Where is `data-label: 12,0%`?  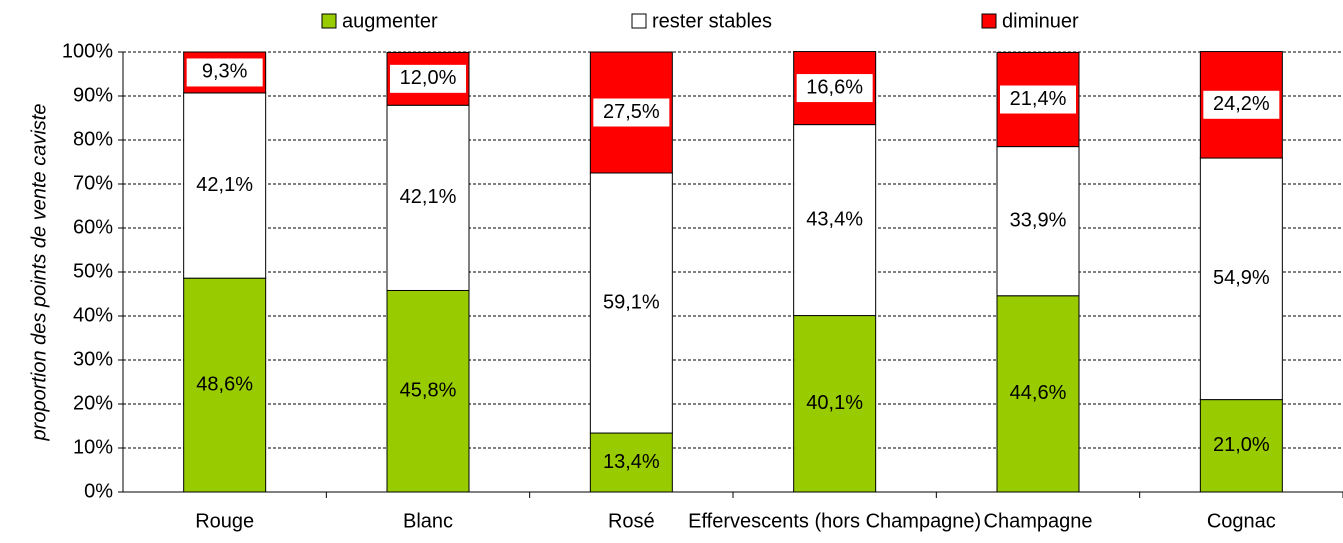 data-label: 12,0% is located at coordinates (428, 78).